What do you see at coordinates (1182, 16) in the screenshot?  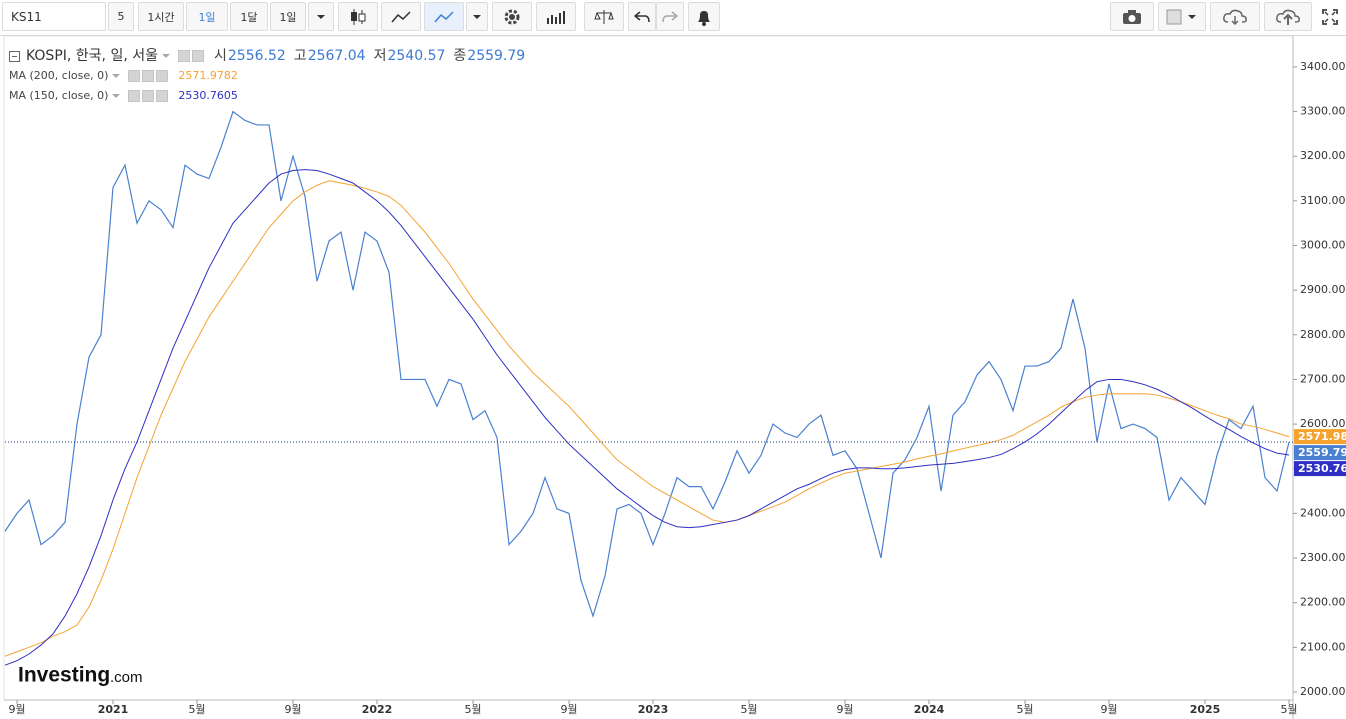 I see `template-button` at bounding box center [1182, 16].